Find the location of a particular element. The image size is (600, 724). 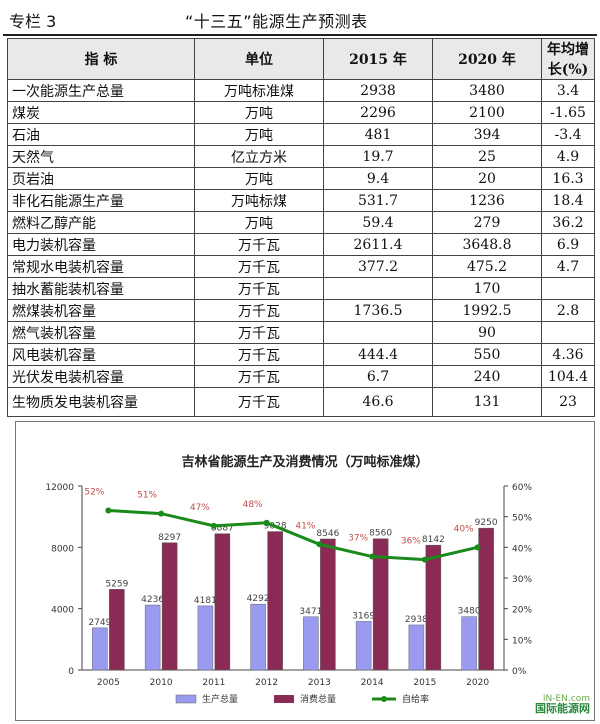

cell-growth is located at coordinates (568, 332).